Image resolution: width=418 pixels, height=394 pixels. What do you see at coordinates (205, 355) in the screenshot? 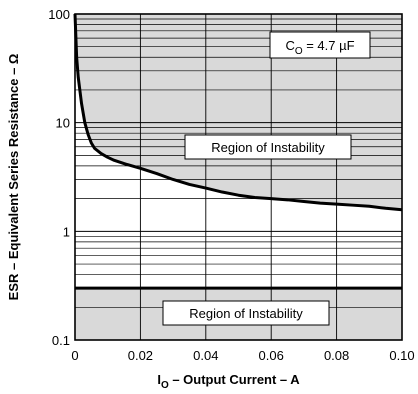
I see `x-tick-label: 0.04` at bounding box center [205, 355].